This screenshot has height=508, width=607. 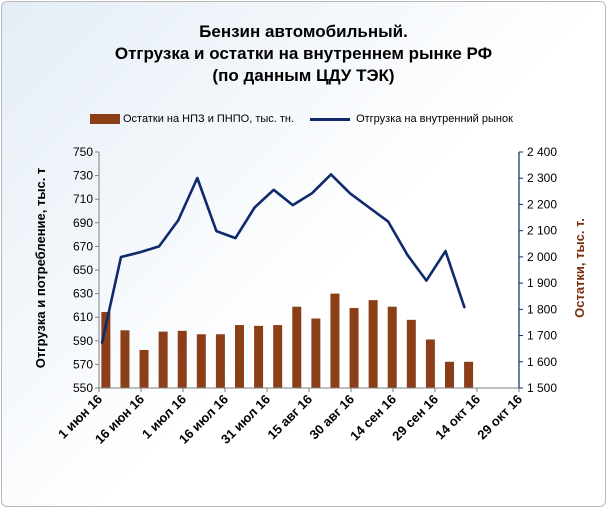 What do you see at coordinates (542, 362) in the screenshot?
I see `y-right-tick-2: 1 600` at bounding box center [542, 362].